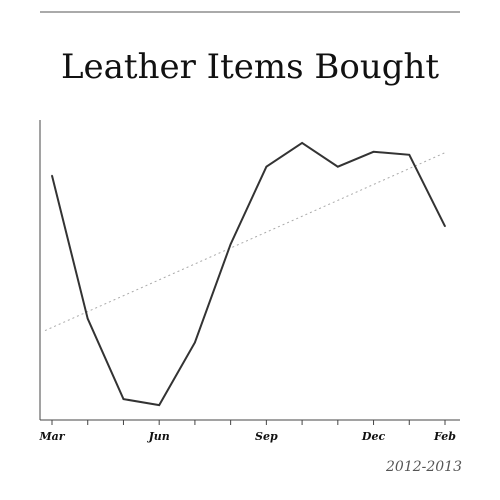 This screenshot has height=500, width=500. Describe the element at coordinates (373, 436) in the screenshot. I see `x-tick-label-dec: Dec` at that location.